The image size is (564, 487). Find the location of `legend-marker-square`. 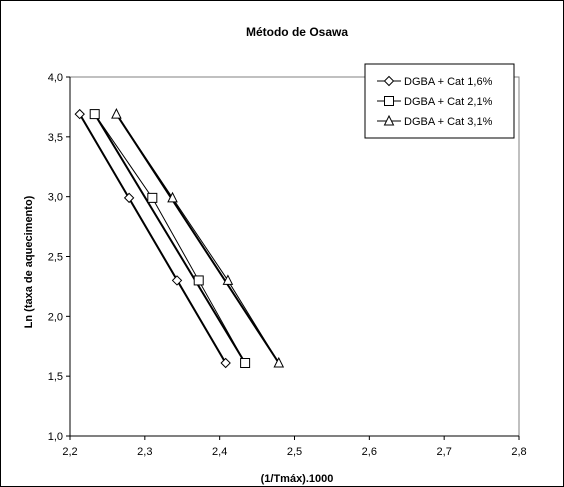

legend-marker-square is located at coordinates (389, 101).